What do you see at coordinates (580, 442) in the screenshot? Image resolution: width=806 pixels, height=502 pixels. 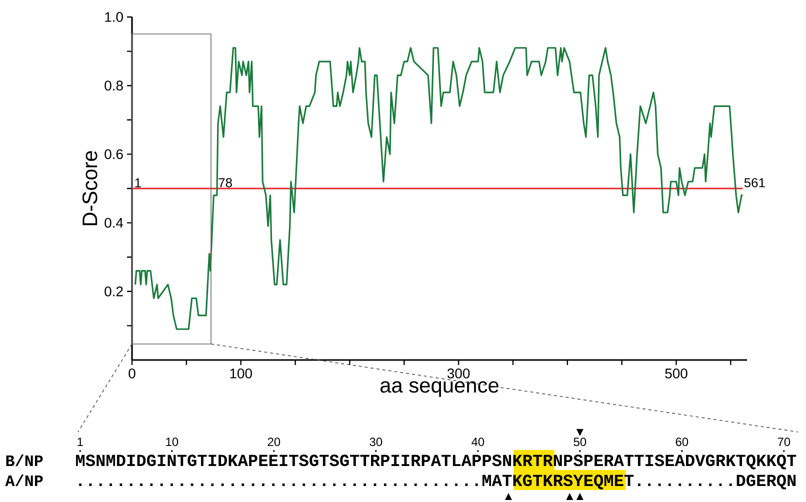 I see `text: 50` at bounding box center [580, 442].